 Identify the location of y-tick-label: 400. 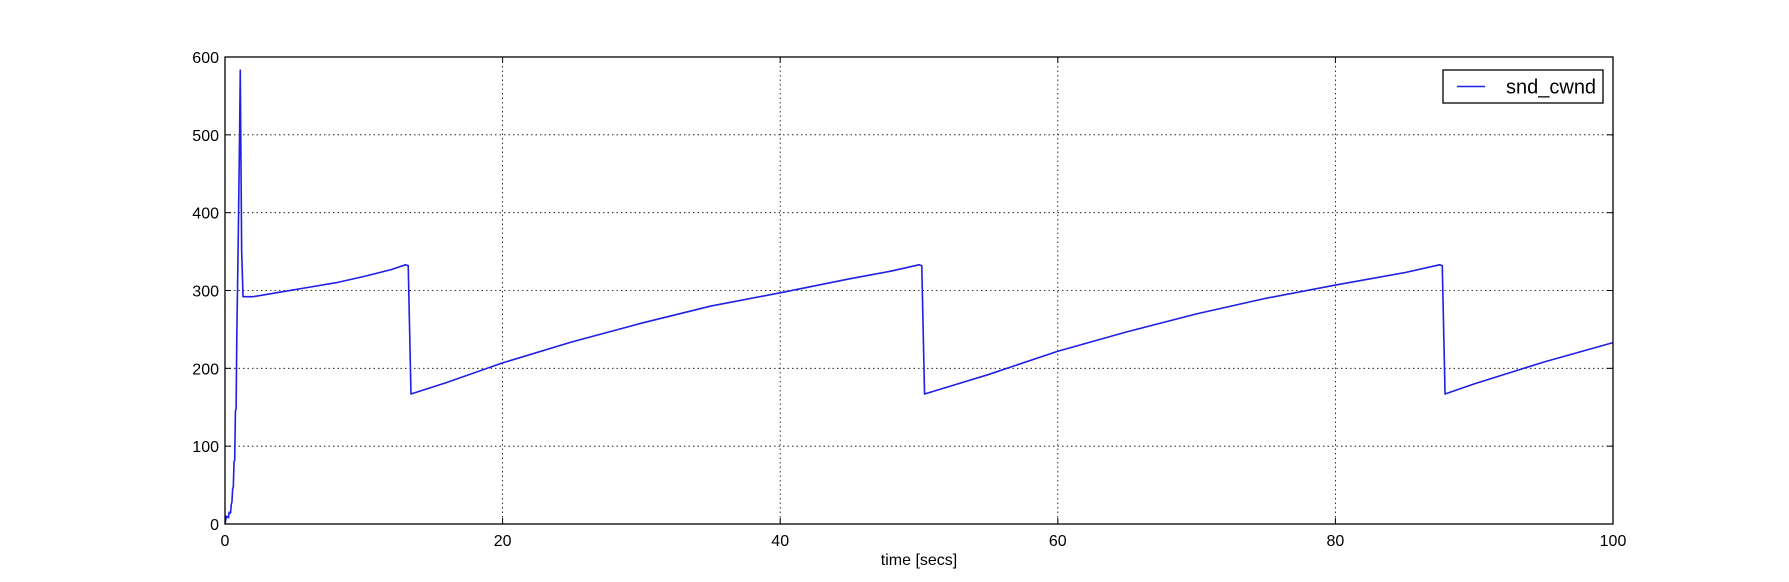
(205, 214).